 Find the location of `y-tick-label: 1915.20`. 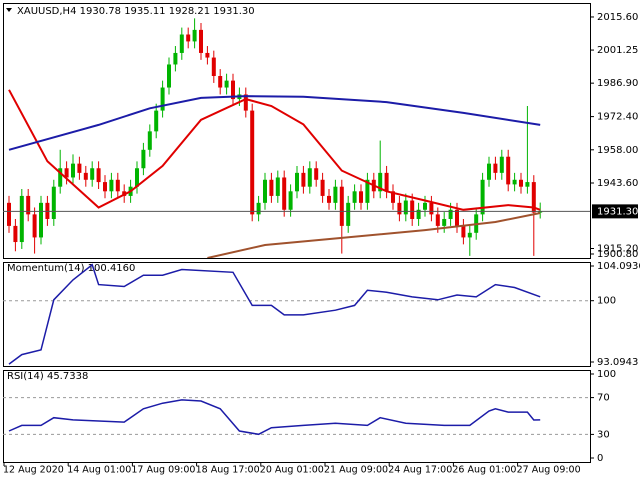

y-tick-label: 1915.20 is located at coordinates (617, 248).